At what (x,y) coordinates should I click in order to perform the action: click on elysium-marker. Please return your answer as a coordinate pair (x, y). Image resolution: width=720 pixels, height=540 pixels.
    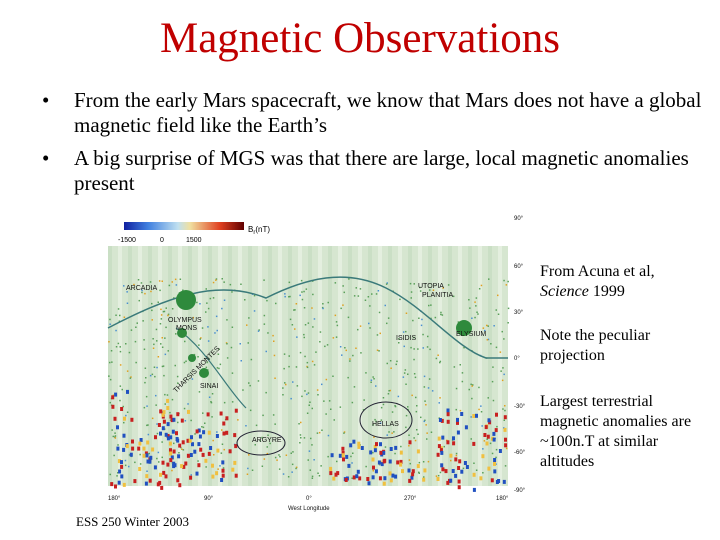
    Looking at the image, I should click on (464, 328).